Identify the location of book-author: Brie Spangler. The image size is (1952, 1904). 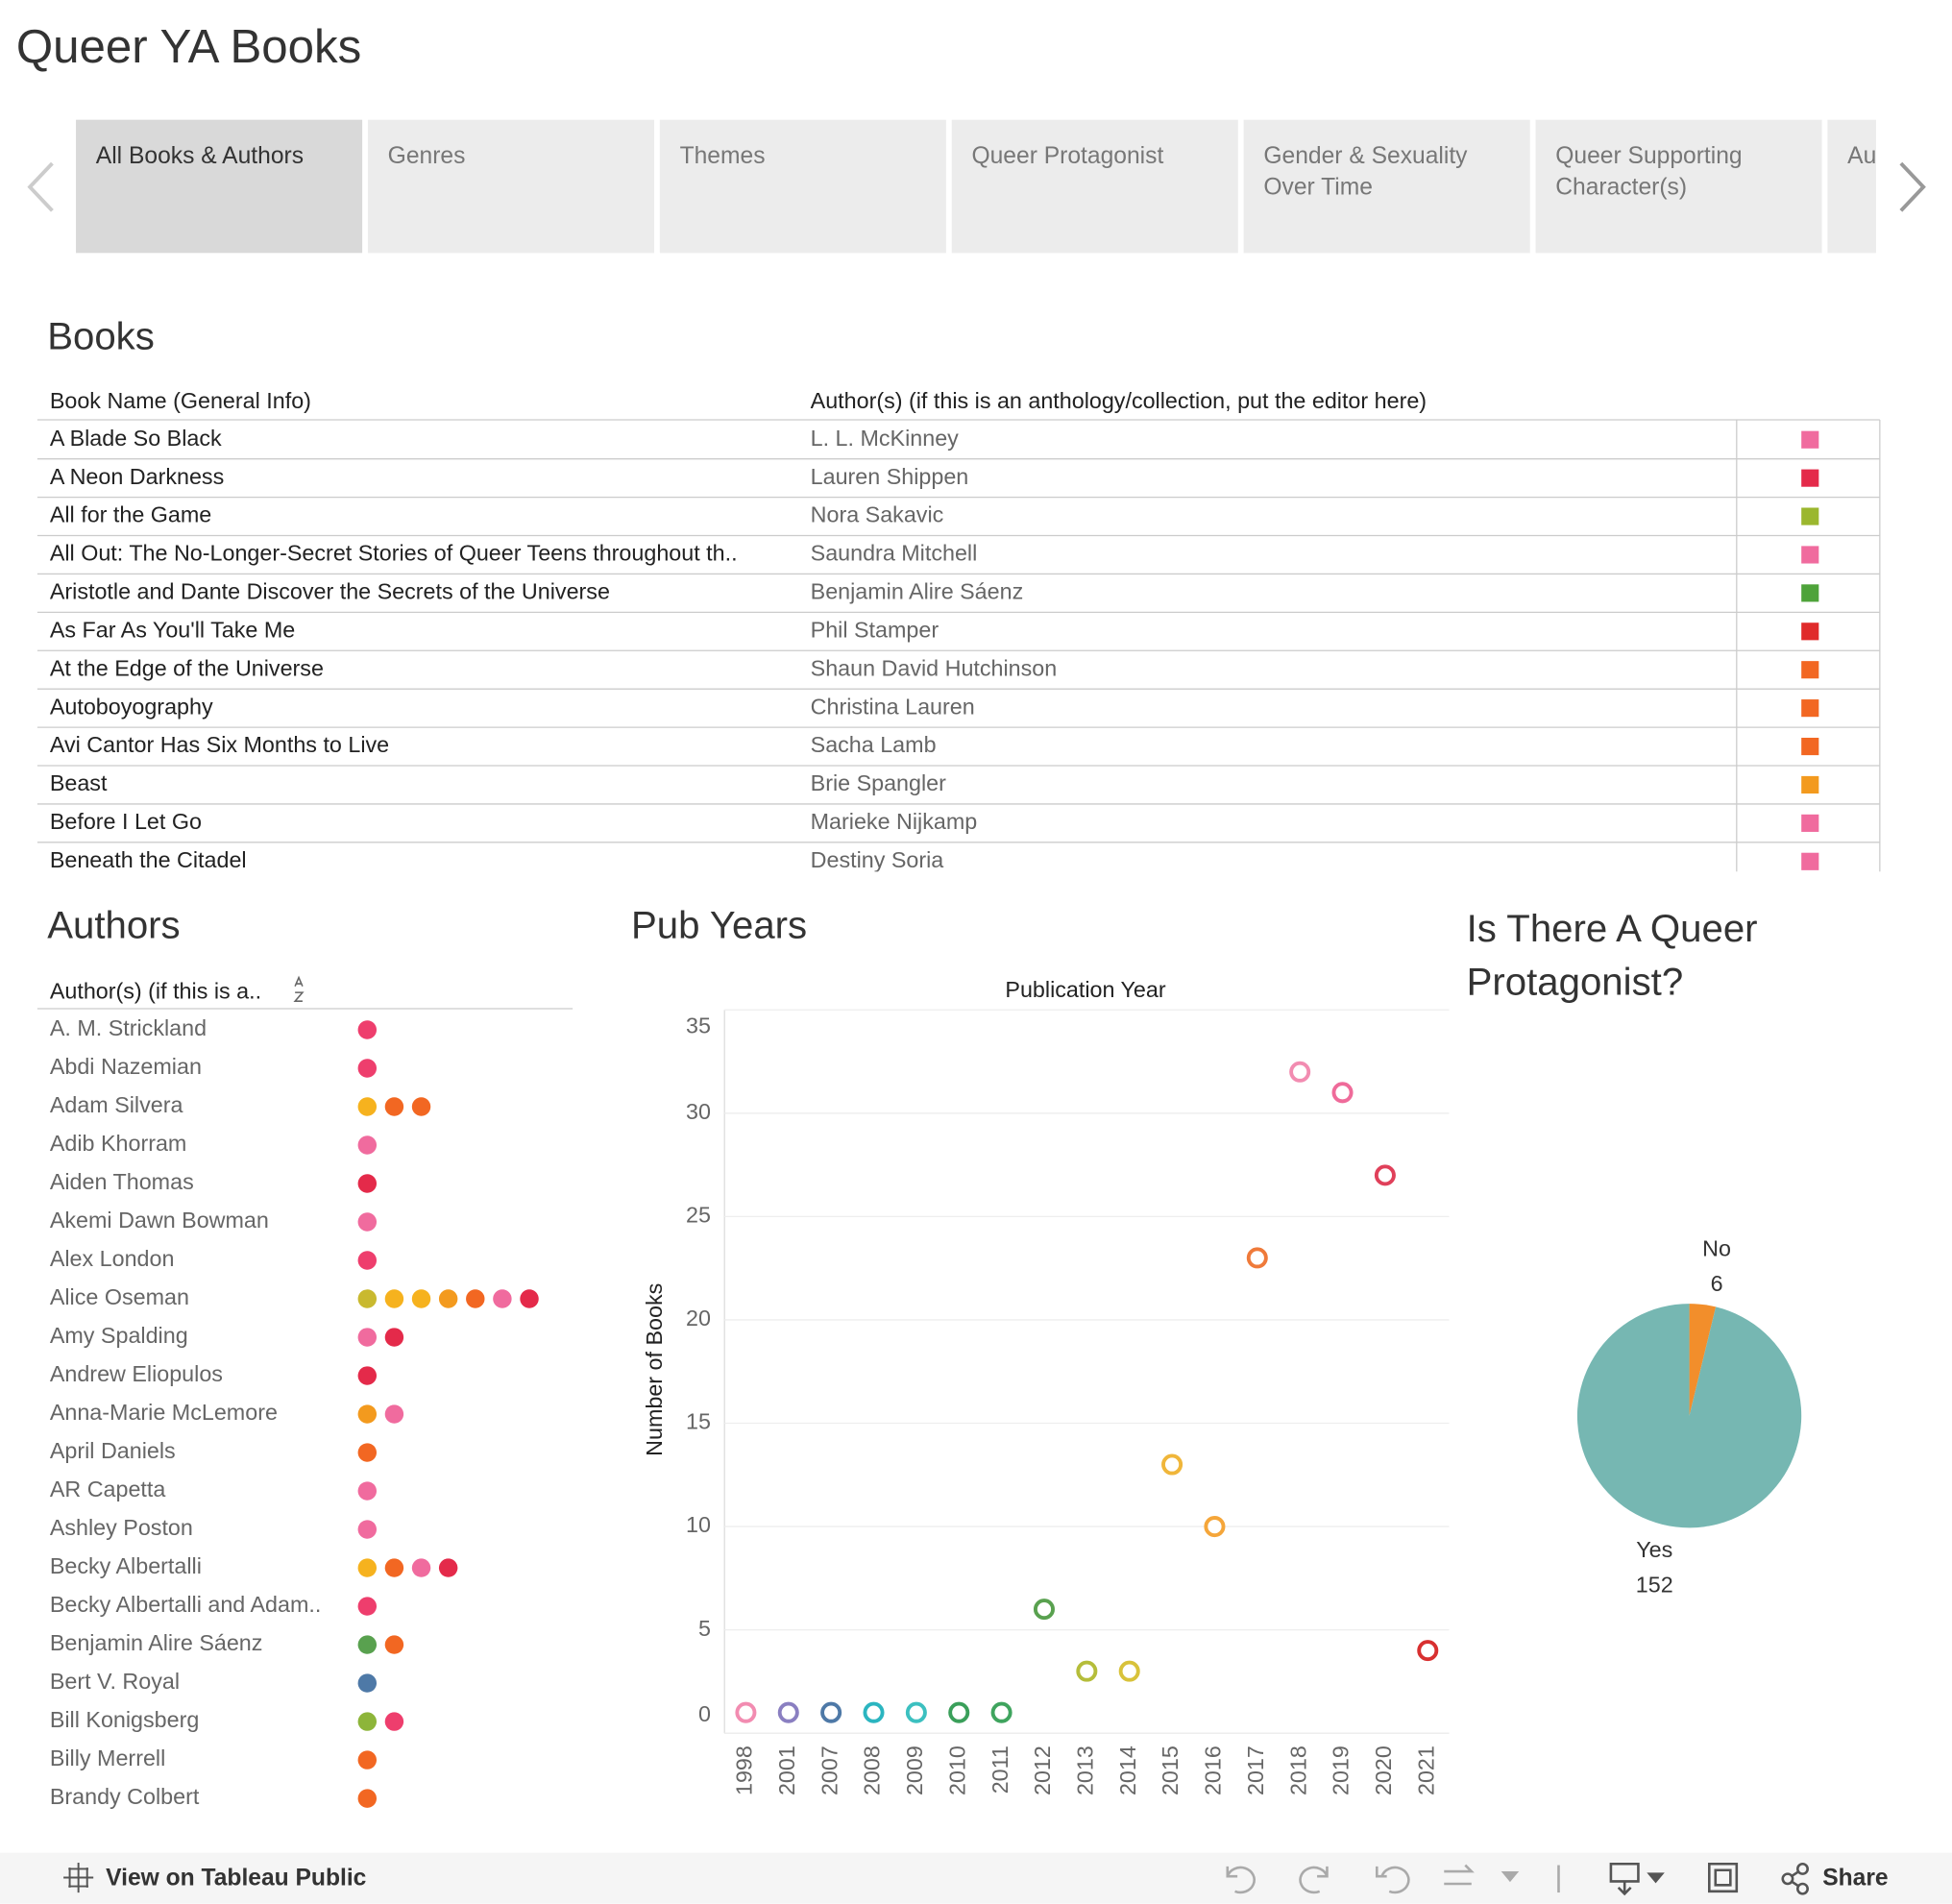
(878, 782).